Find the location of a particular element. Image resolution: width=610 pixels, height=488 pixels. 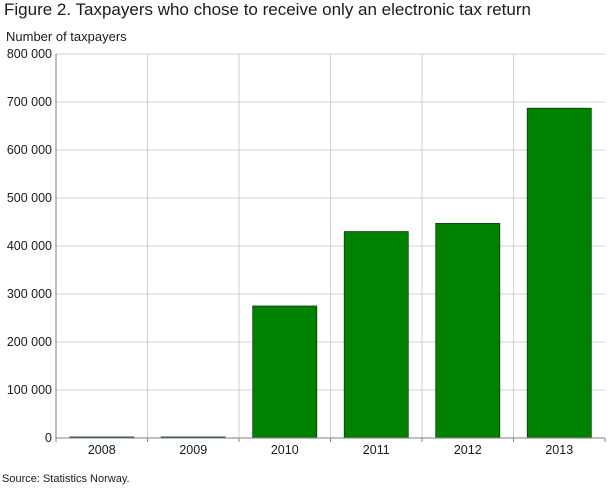

x-tick-label: 2008 is located at coordinates (102, 450).